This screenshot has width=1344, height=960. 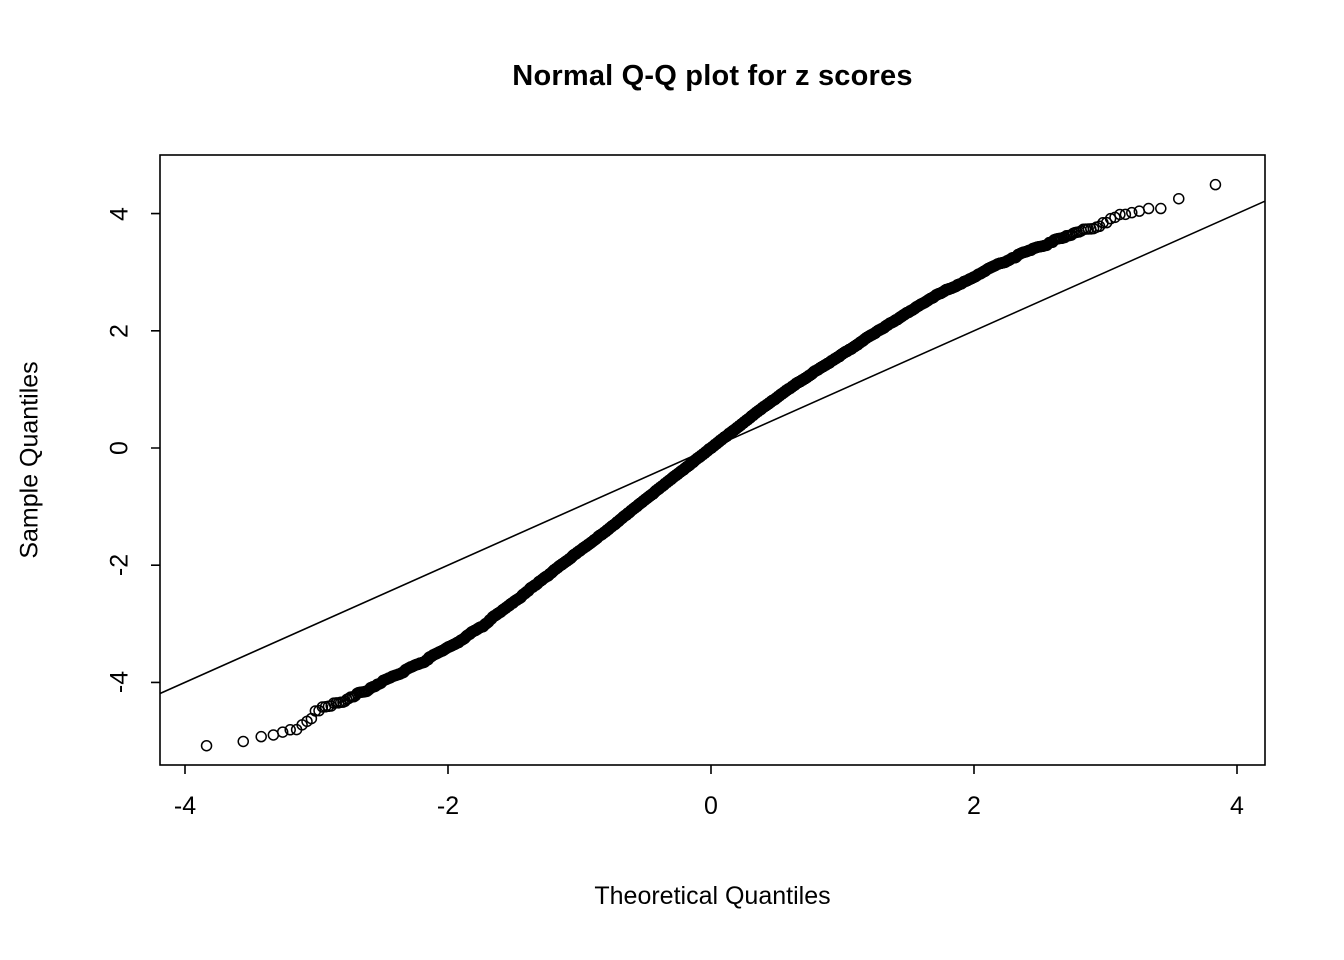 I want to click on y-tick-label: 0, so click(x=119, y=448).